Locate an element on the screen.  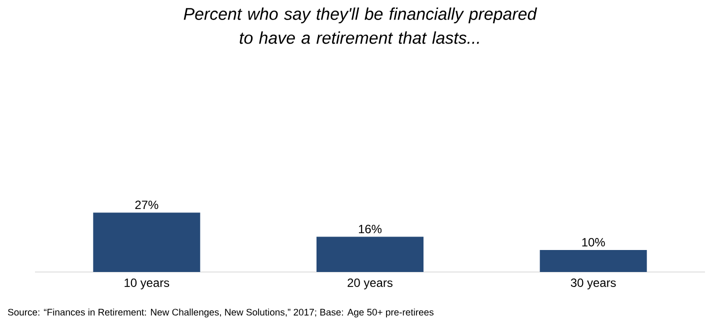
data-label: 10% is located at coordinates (593, 242).